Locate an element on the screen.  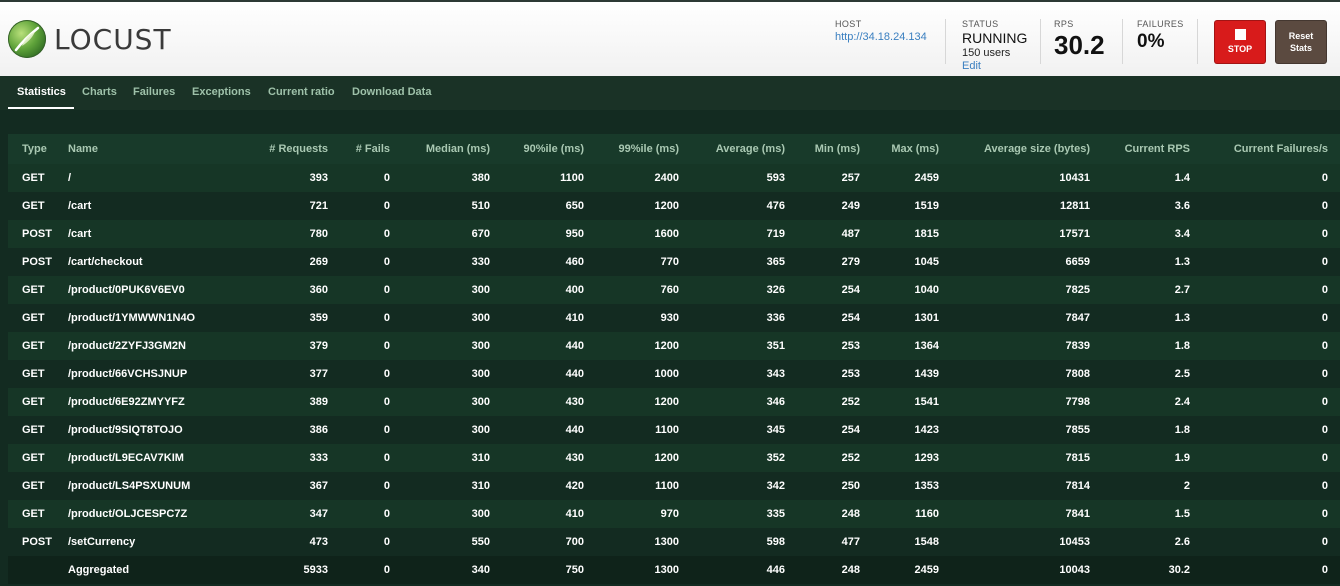
cell-type: POST is located at coordinates (38, 542).